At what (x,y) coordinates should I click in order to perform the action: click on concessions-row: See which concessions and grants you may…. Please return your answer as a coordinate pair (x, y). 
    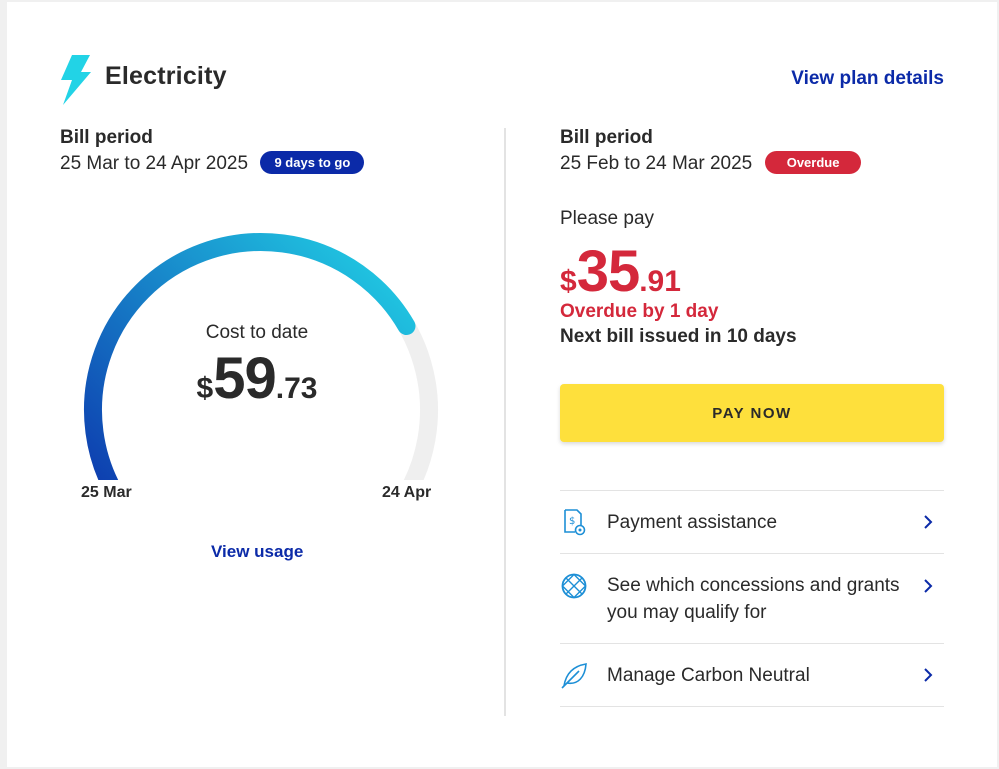
    Looking at the image, I should click on (752, 598).